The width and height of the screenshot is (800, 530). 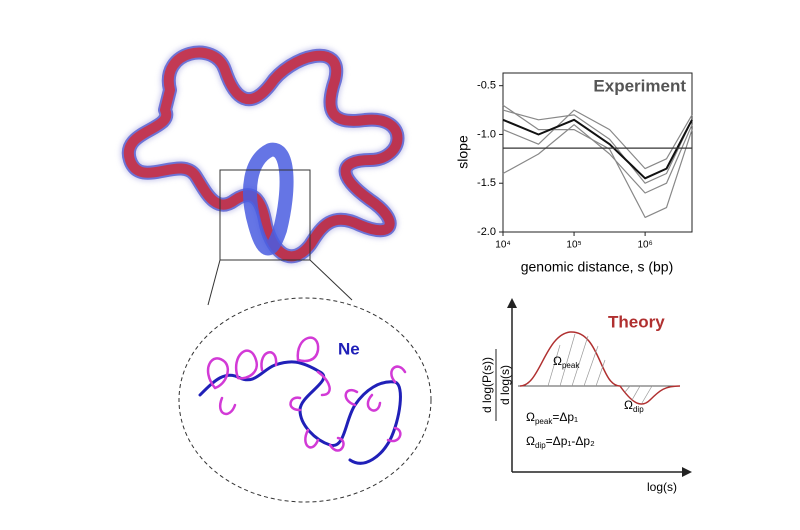 What do you see at coordinates (486, 86) in the screenshot?
I see `y-tick-label: -0.5` at bounding box center [486, 86].